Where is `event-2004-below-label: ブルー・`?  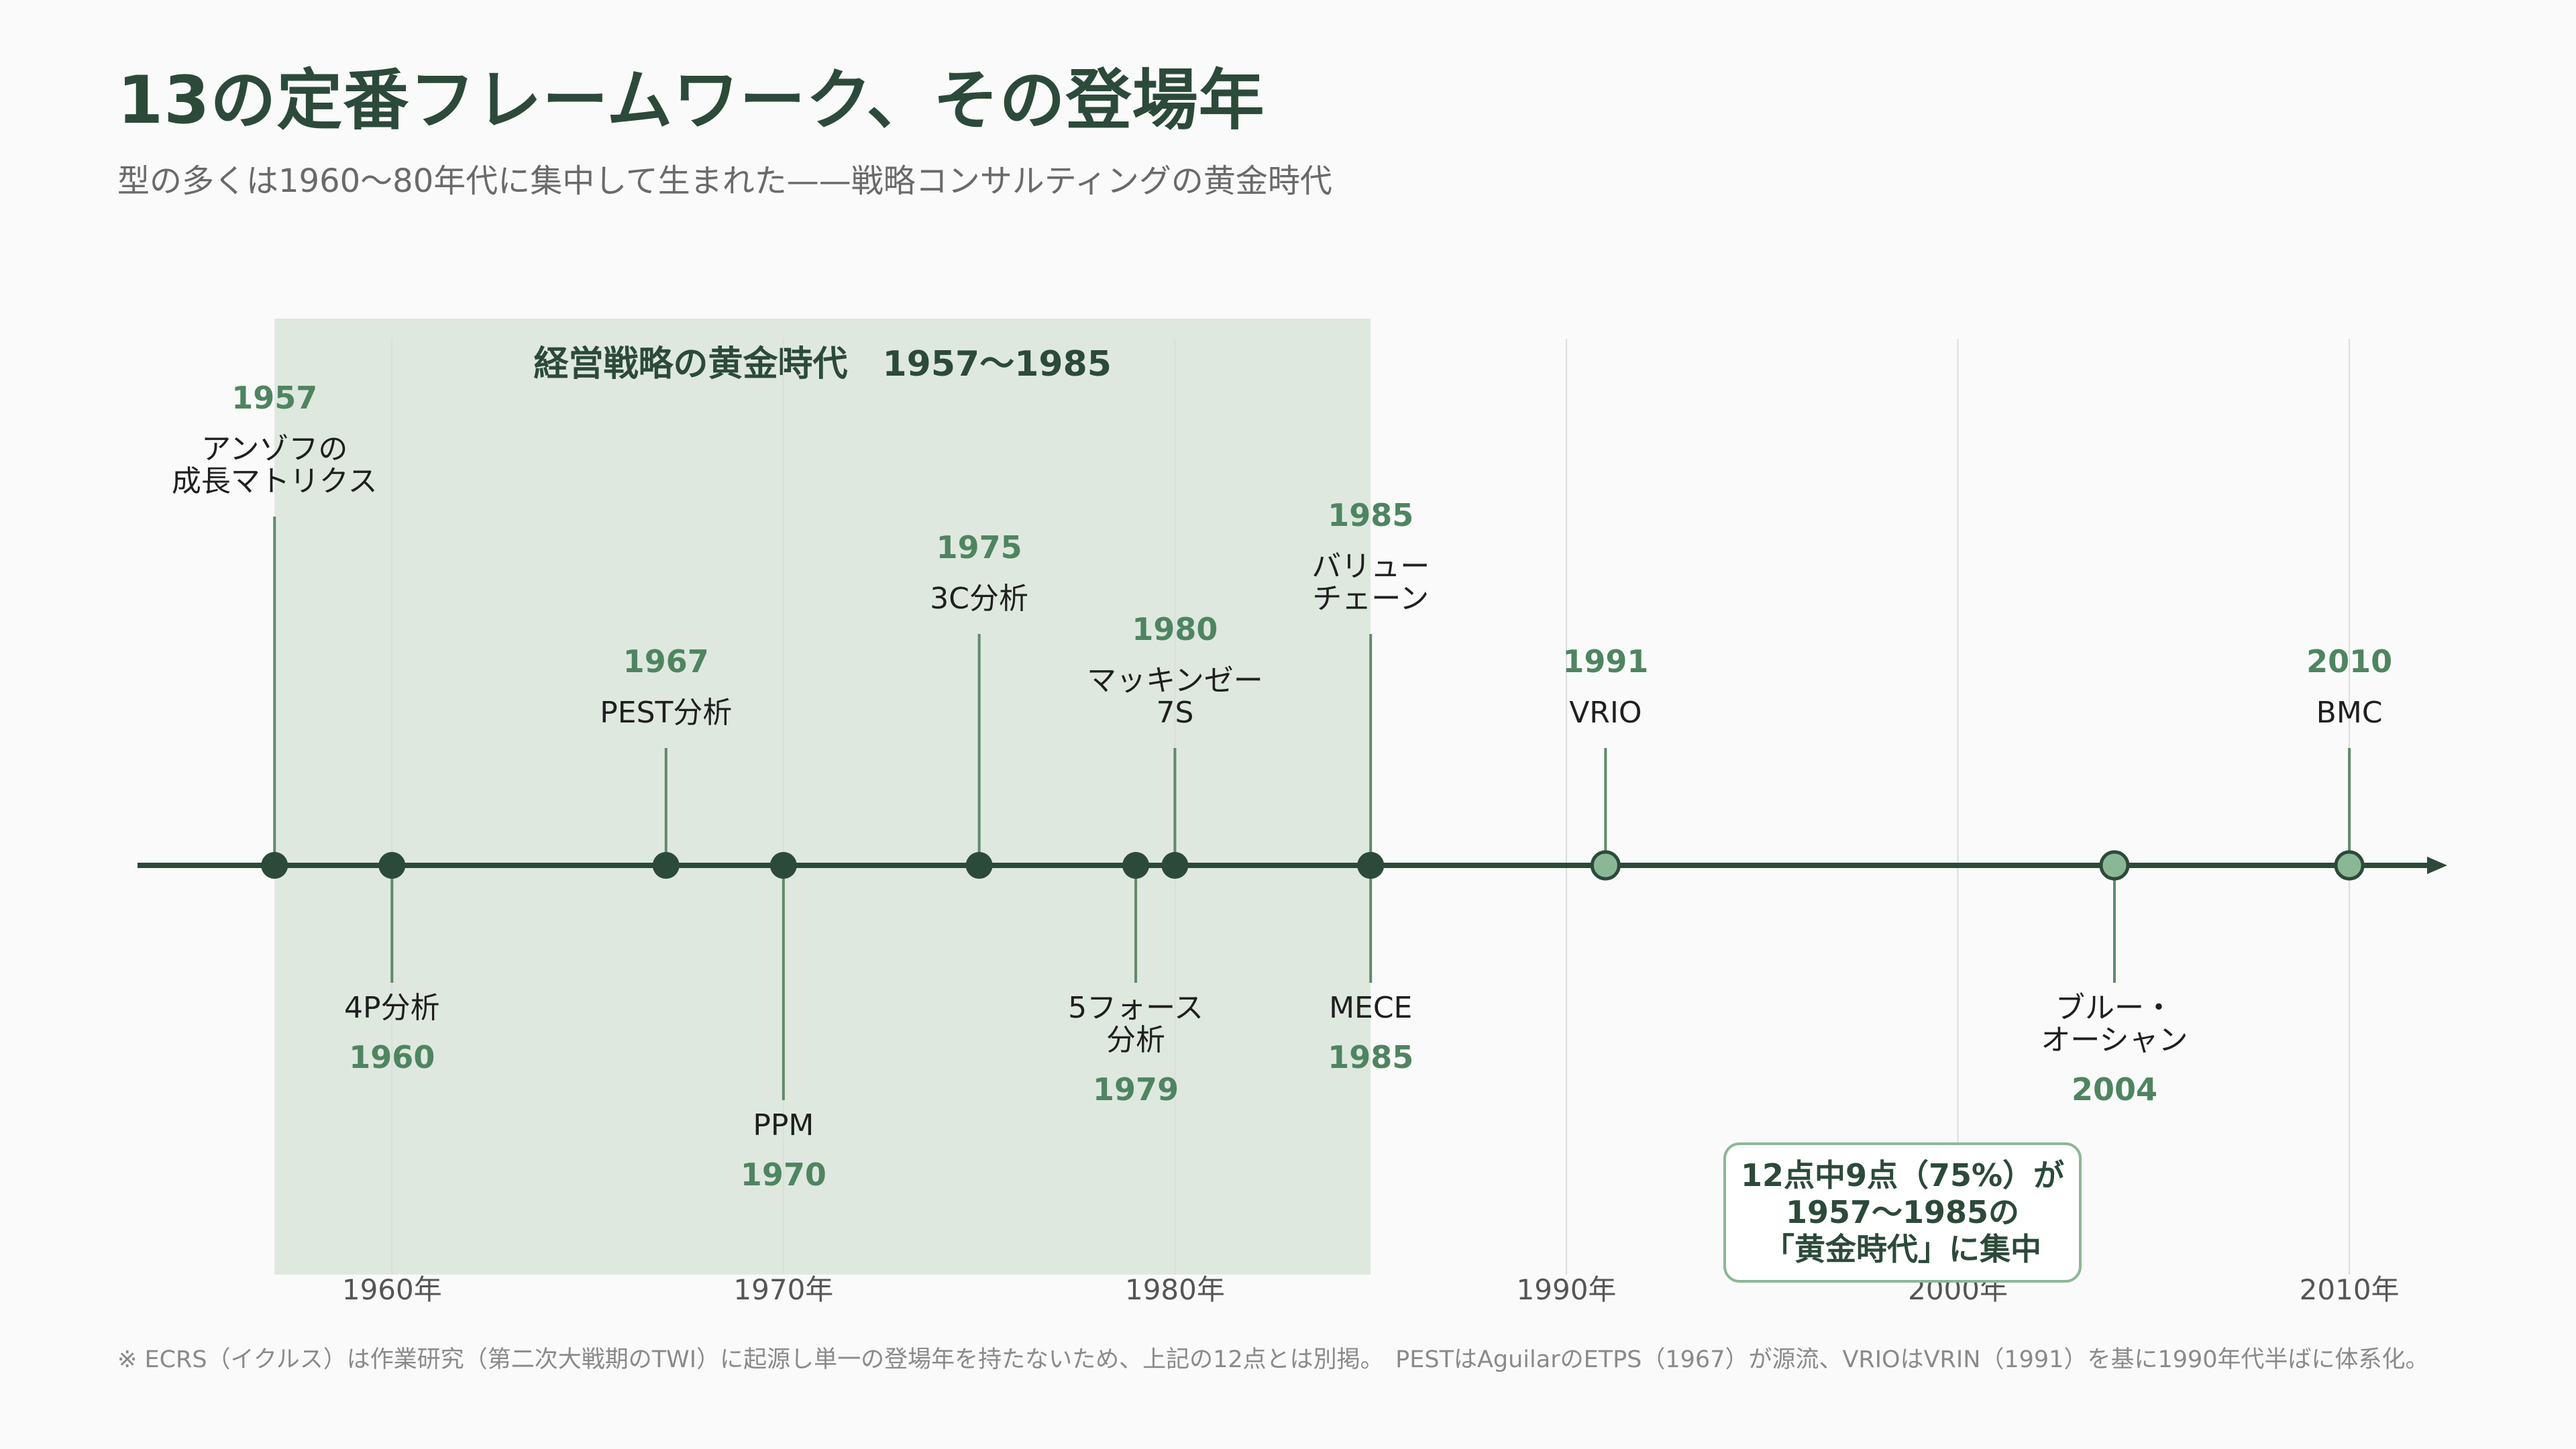
event-2004-below-label: ブルー・ is located at coordinates (2114, 1008).